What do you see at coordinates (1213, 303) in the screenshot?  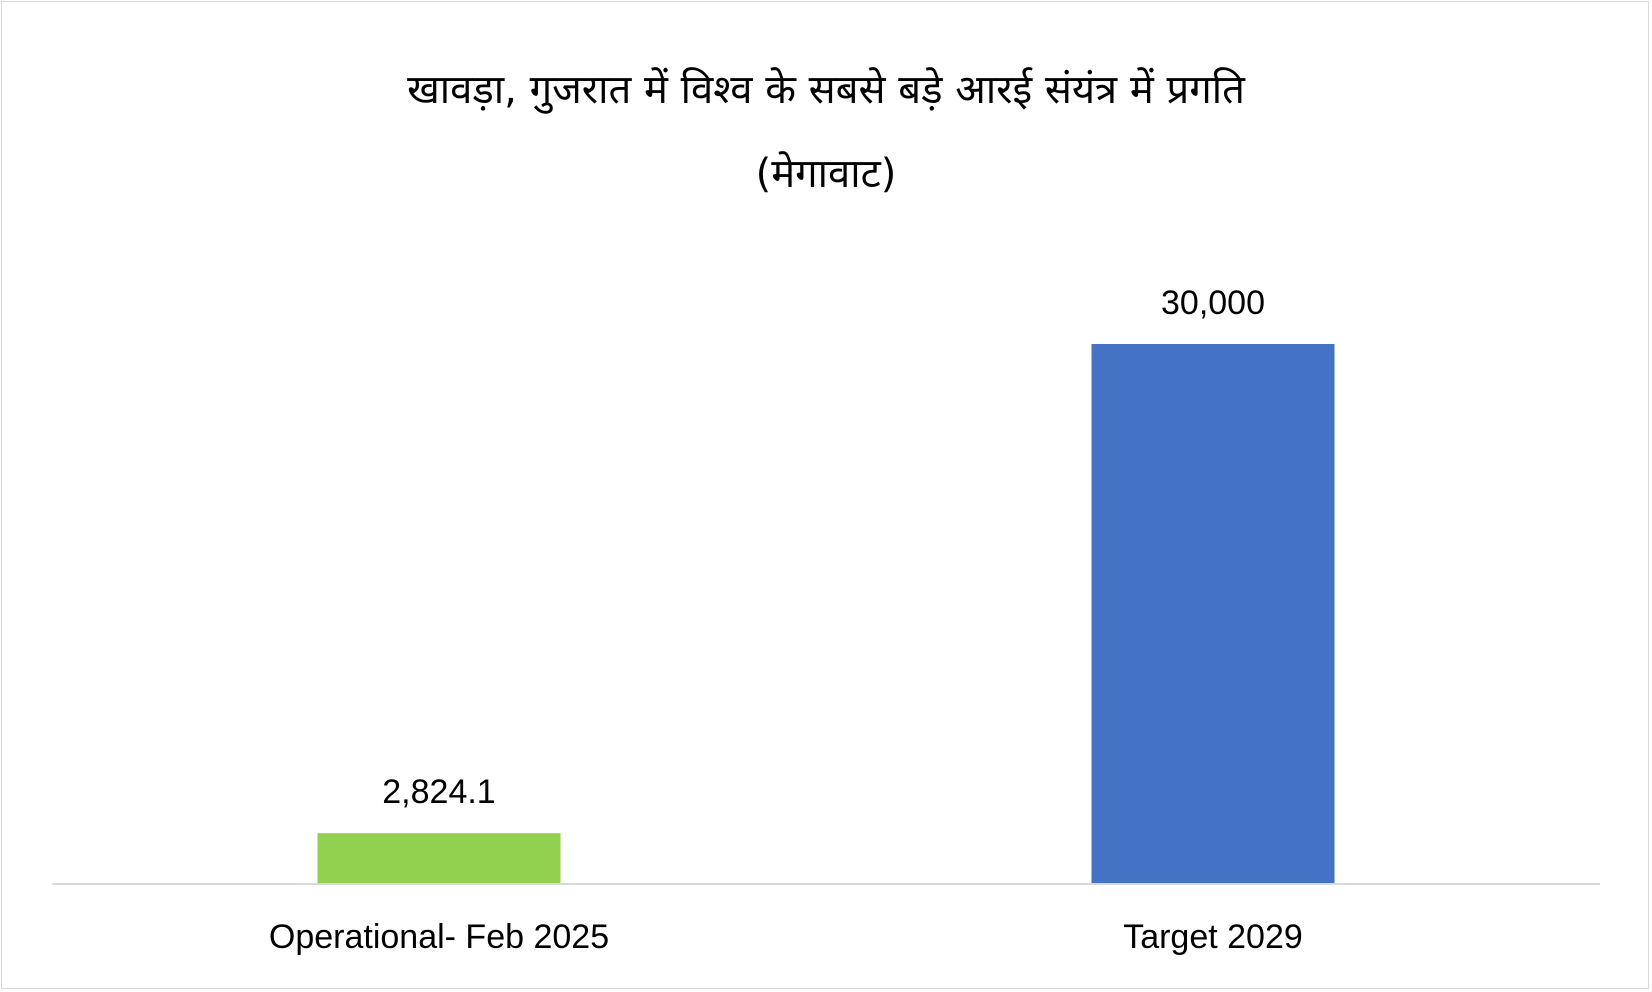 I see `data-label-2: 30,000` at bounding box center [1213, 303].